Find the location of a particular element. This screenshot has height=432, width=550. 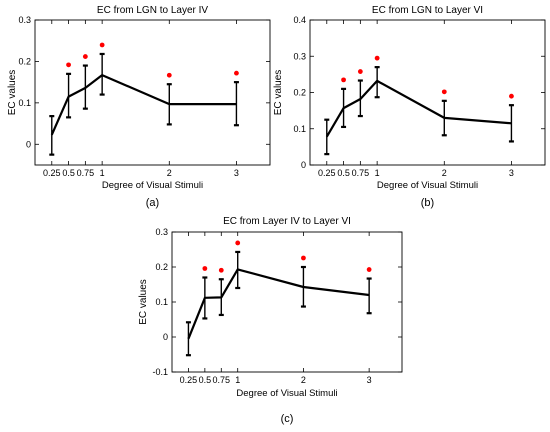

chart-b-x-tick-label: 0.5 is located at coordinates (343, 173).